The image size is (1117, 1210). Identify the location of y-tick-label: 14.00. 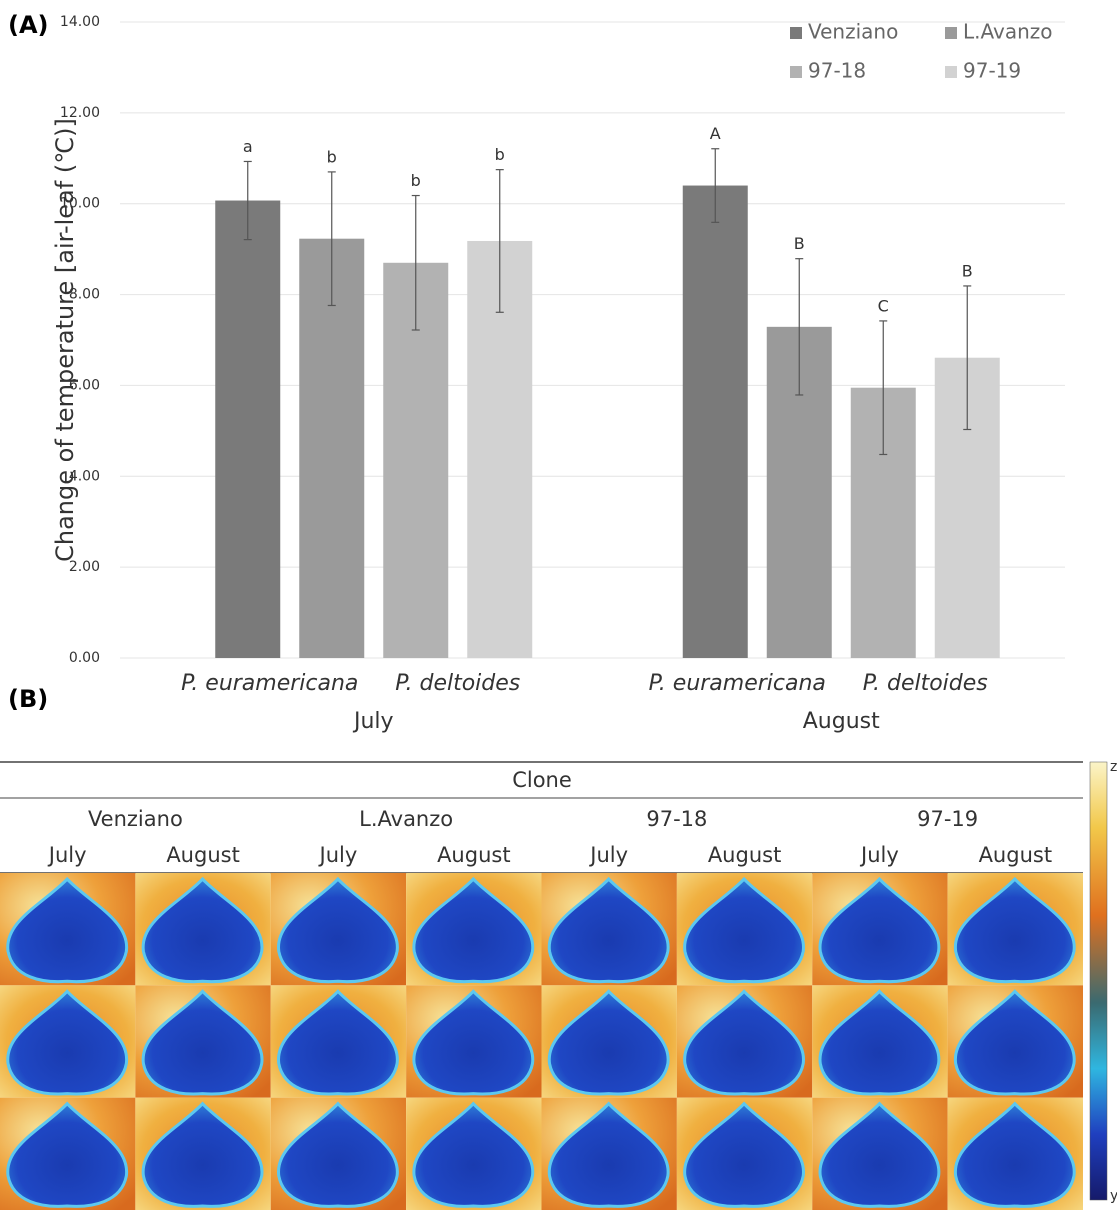
(80, 22).